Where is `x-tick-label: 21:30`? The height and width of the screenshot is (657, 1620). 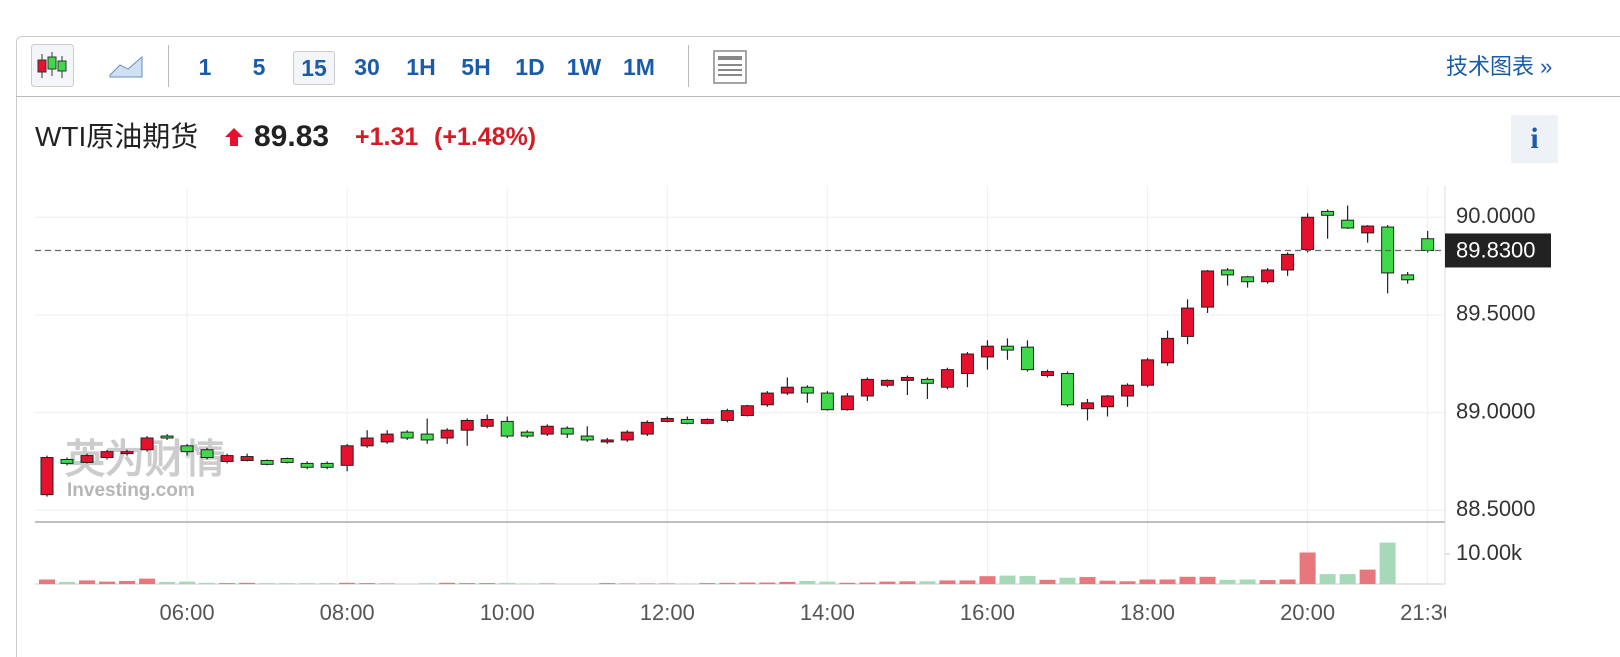 x-tick-label: 21:30 is located at coordinates (1427, 612).